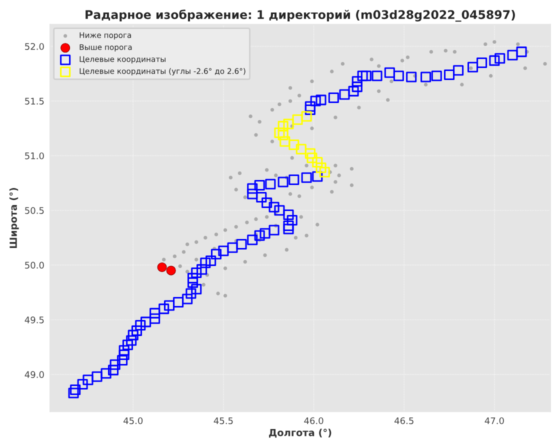 This screenshot has width=556, height=445. Describe the element at coordinates (300, 433) in the screenshot. I see `x-axis-title: Долгота (°)` at that location.